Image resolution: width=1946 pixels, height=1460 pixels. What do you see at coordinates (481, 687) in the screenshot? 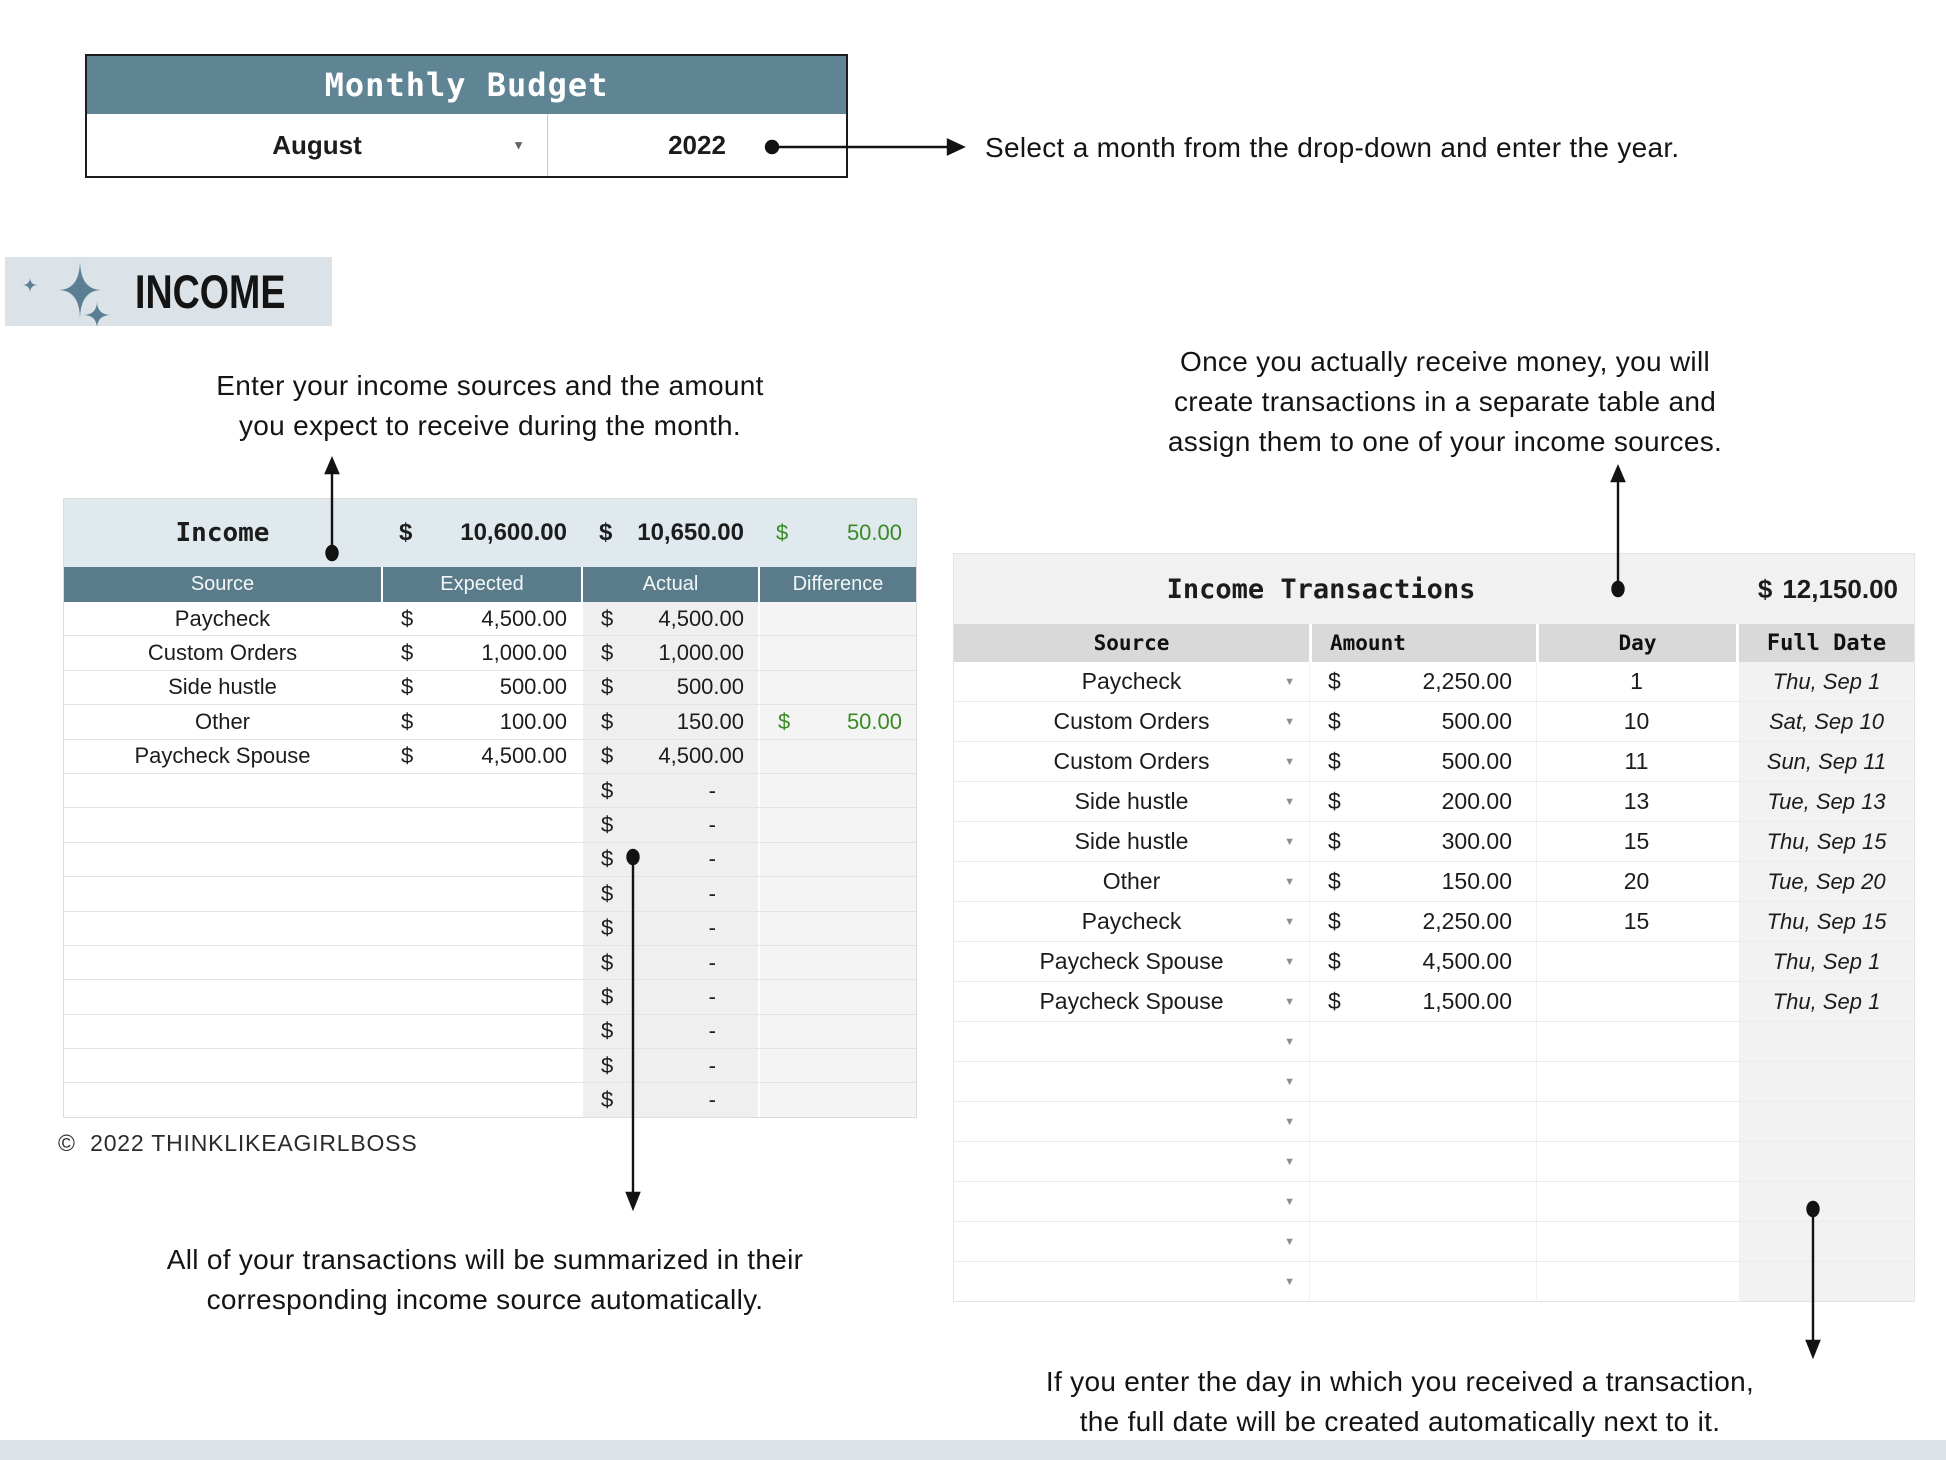
I see `cell-expected: $500.00` at bounding box center [481, 687].